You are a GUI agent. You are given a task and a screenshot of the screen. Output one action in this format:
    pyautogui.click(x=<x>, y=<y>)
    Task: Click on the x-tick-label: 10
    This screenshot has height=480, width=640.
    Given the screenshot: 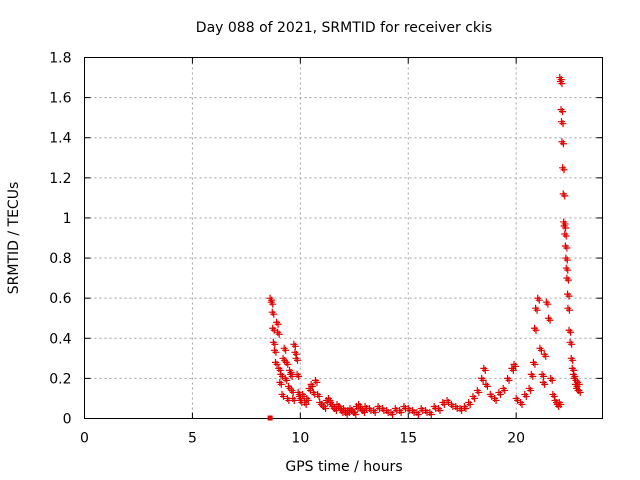 What is the action you would take?
    pyautogui.click(x=300, y=439)
    